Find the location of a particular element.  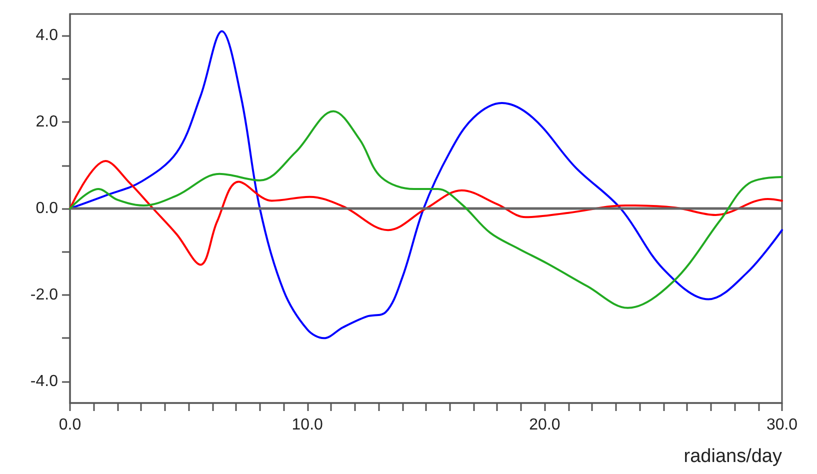

x-tick-label: 10.0 is located at coordinates (308, 425).